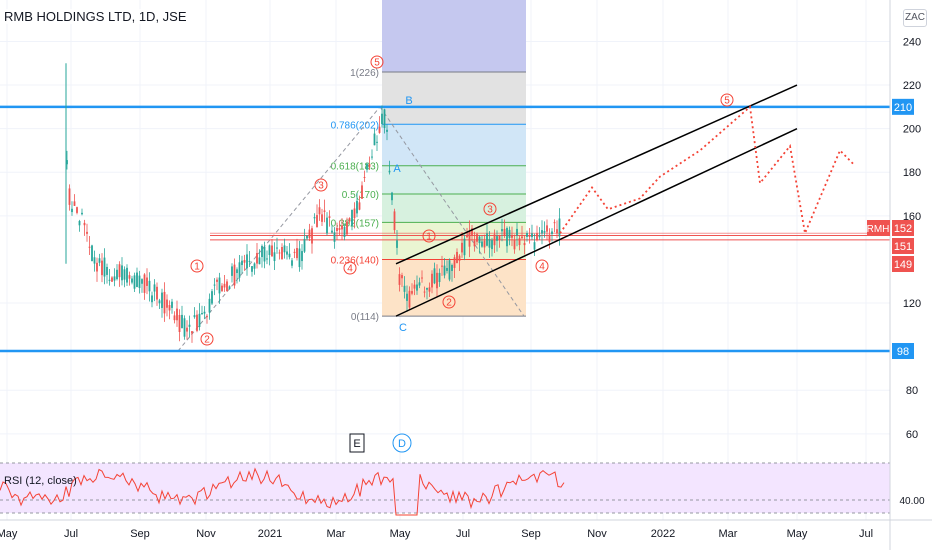  What do you see at coordinates (403, 328) in the screenshot?
I see `wave-letter-c: C` at bounding box center [403, 328].